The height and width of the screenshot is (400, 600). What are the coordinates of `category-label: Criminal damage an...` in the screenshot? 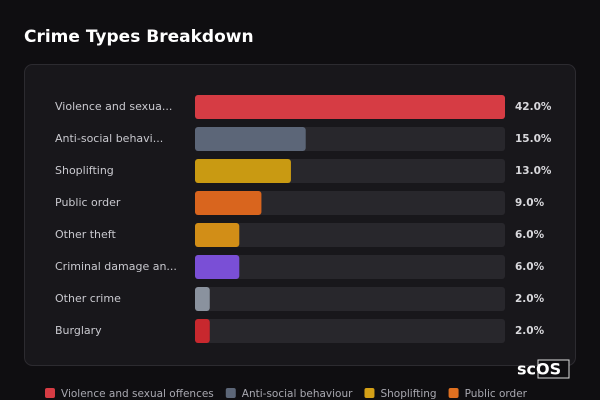 It's located at (116, 266).